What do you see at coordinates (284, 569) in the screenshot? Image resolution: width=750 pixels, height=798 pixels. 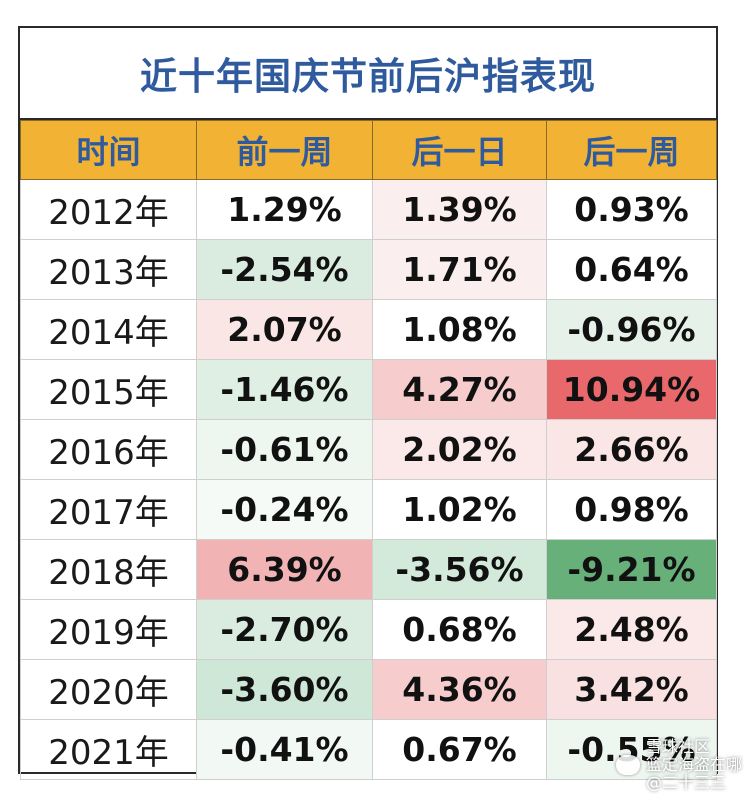 I see `week-before-cell: 6.39%` at bounding box center [284, 569].